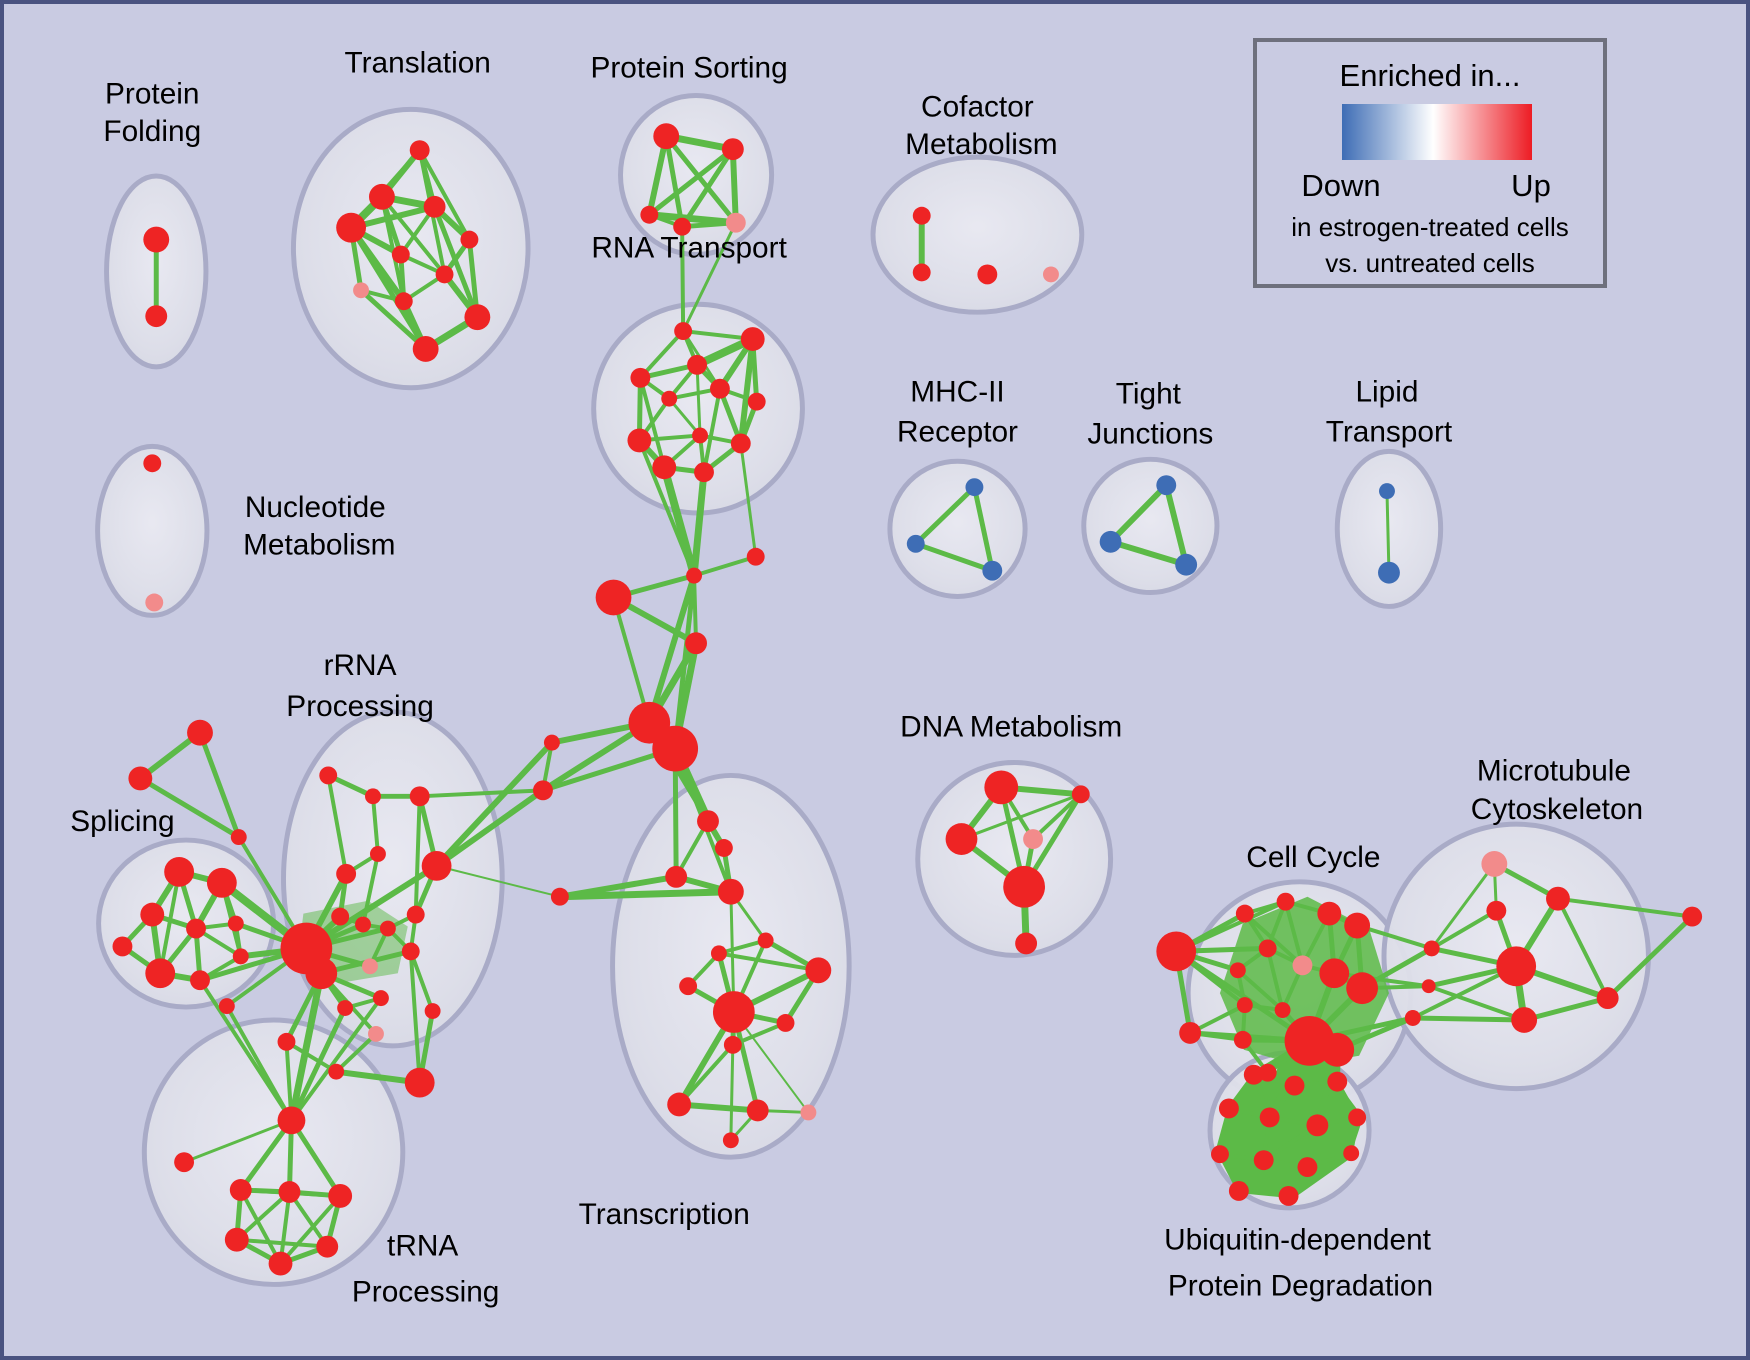  What do you see at coordinates (664, 467) in the screenshot?
I see `node-rt11` at bounding box center [664, 467].